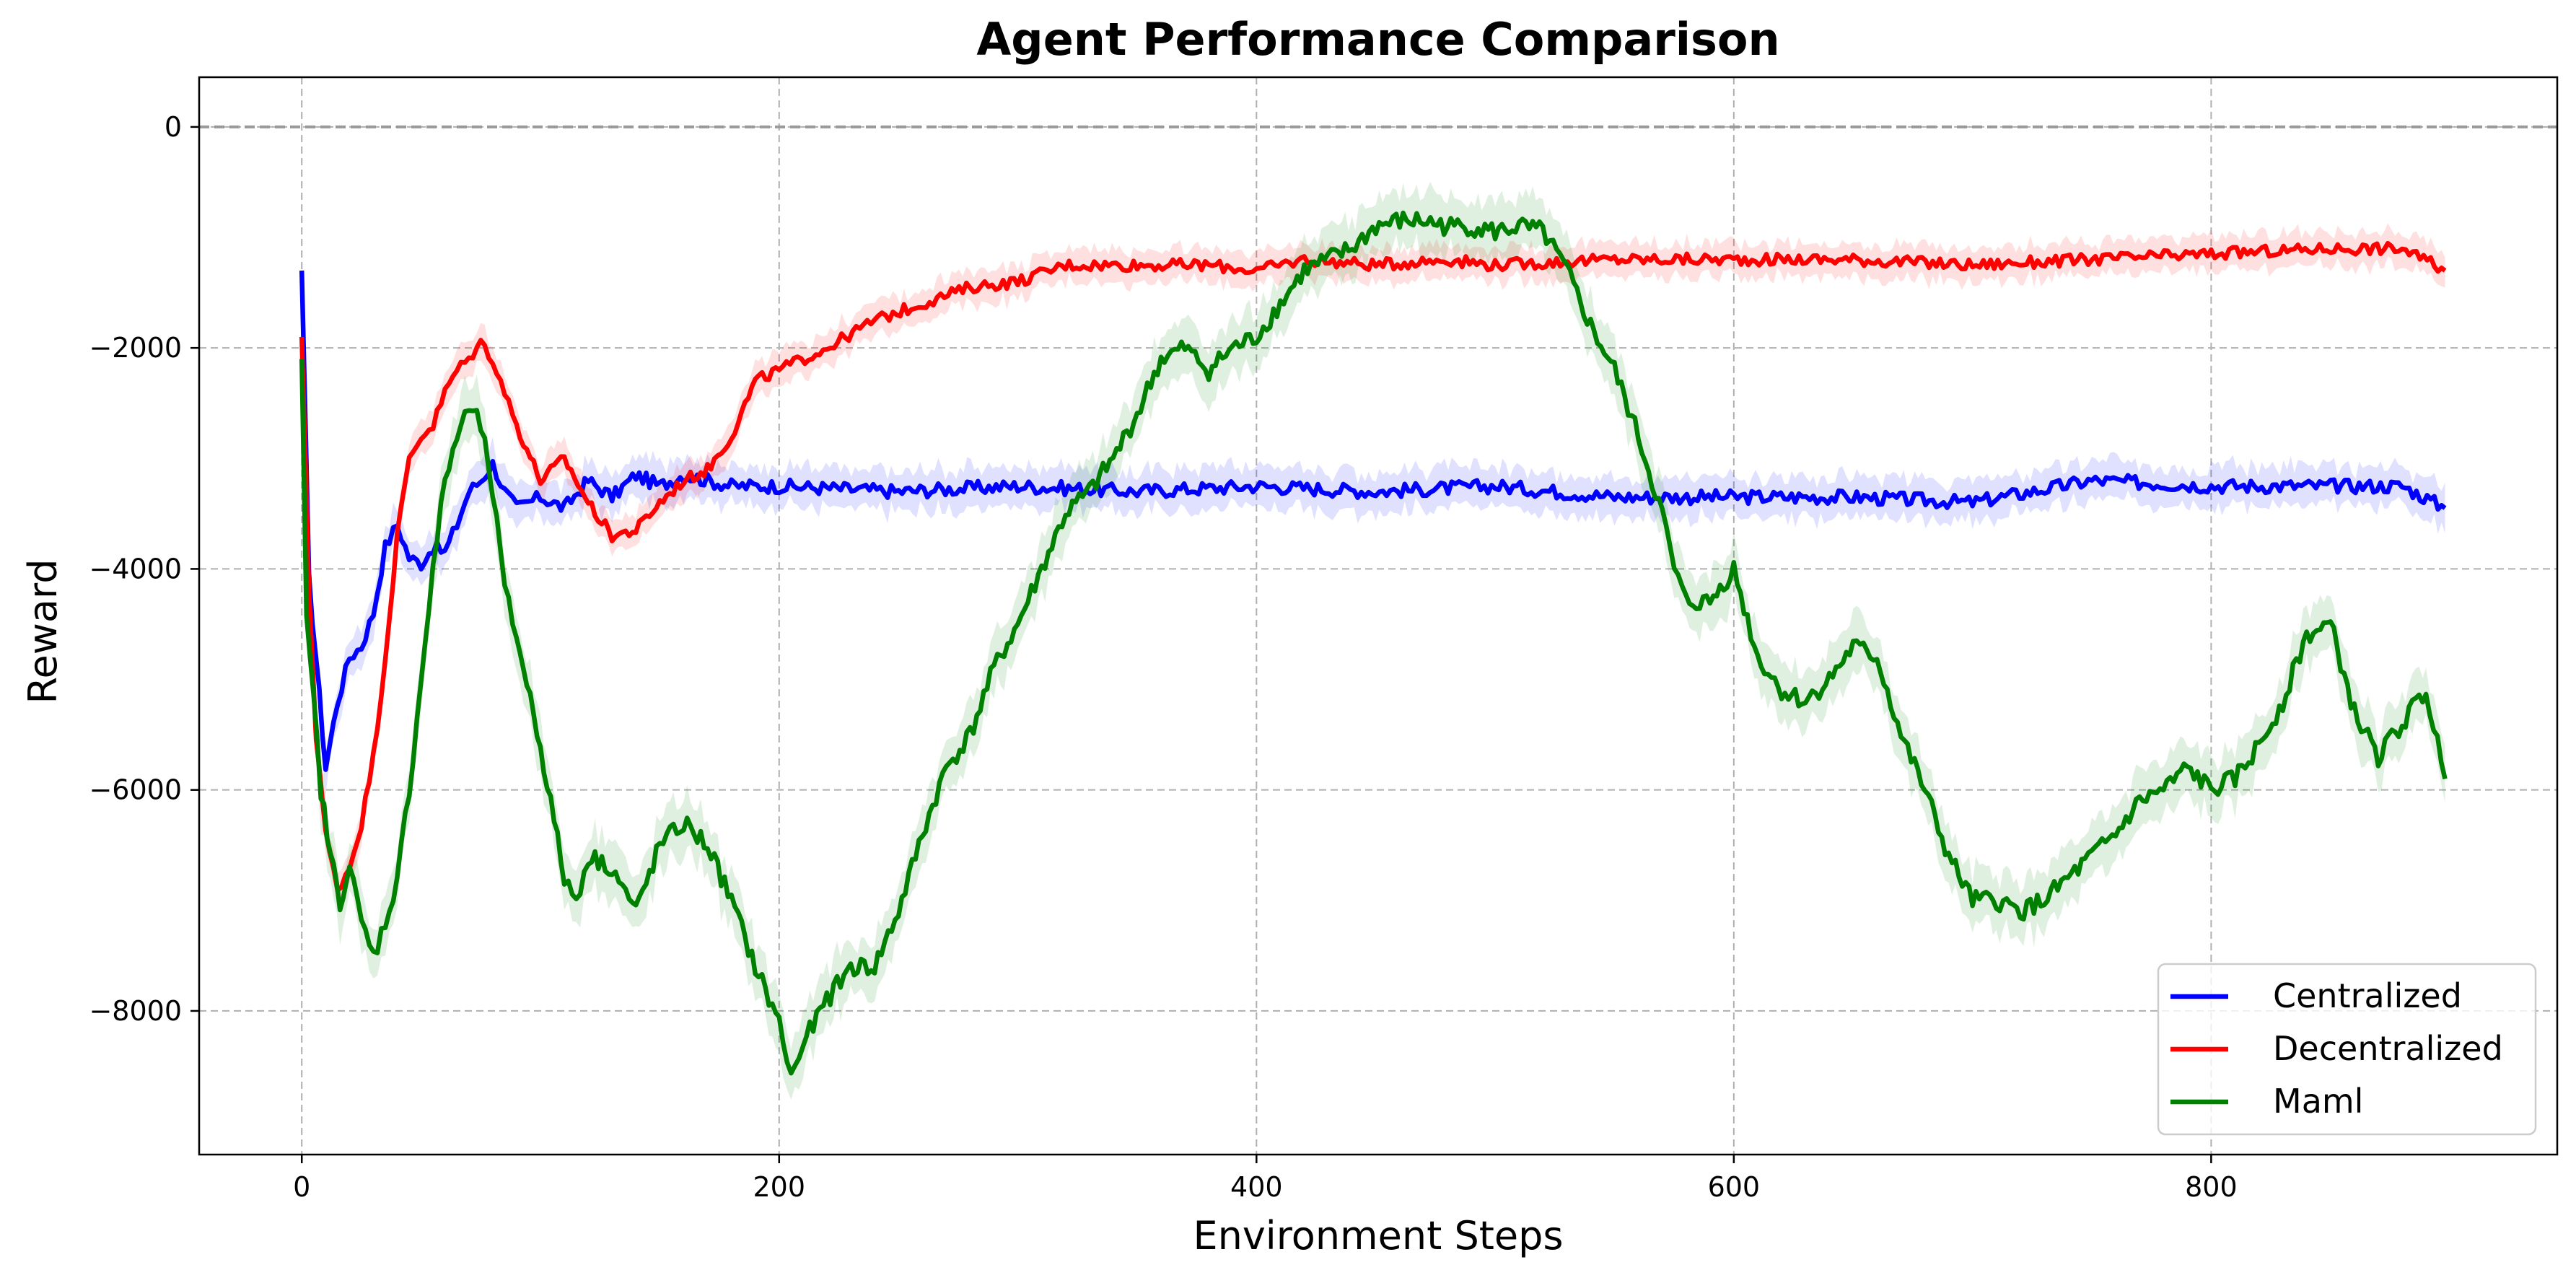 The image size is (2576, 1283). I want to click on legend-items: Centralized Decentralized Maml, so click(2336, 1048).